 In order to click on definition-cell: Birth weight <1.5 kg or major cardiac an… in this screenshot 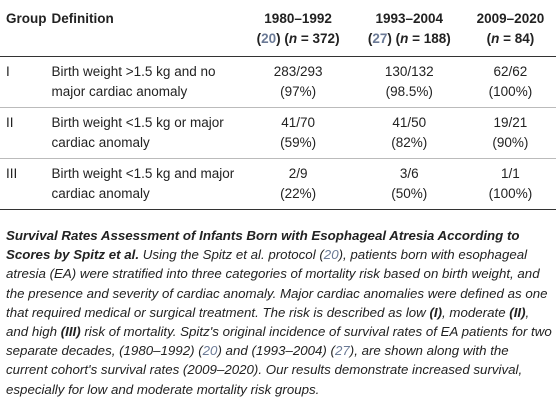, I will do `click(145, 133)`.